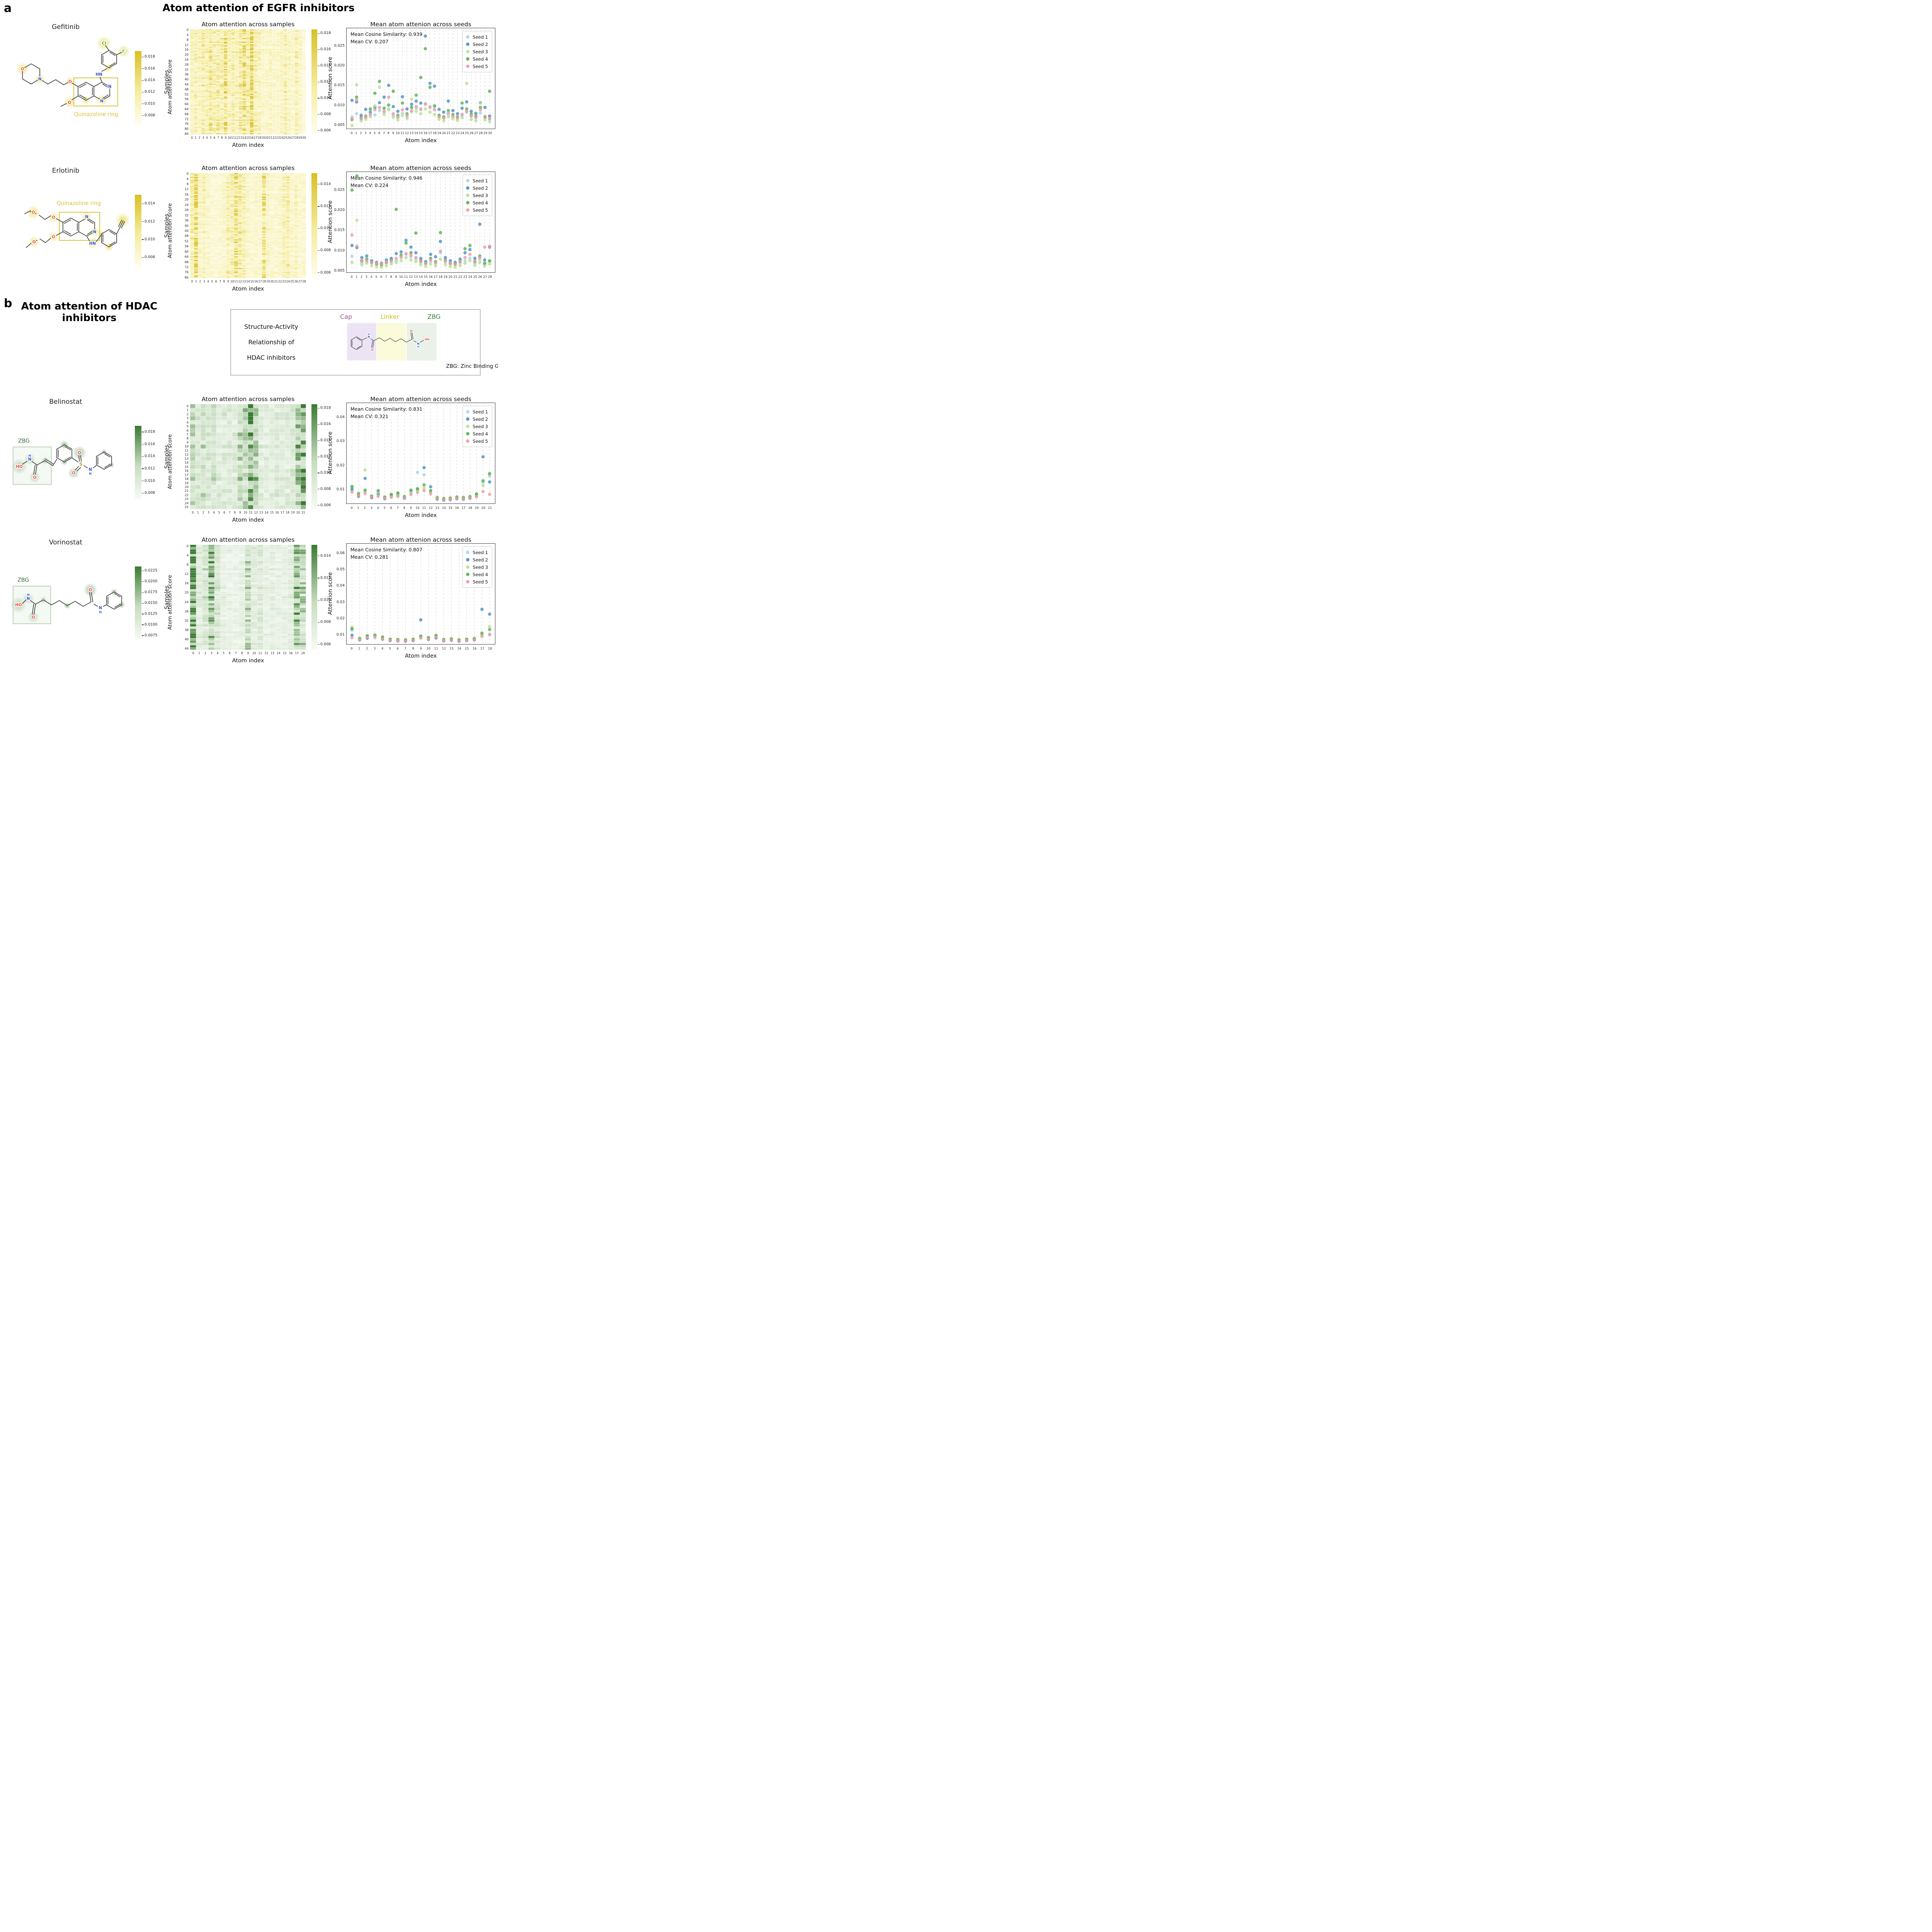 The height and width of the screenshot is (1932, 1932). What do you see at coordinates (482, 649) in the screenshot?
I see `scatter-xtick: 17` at bounding box center [482, 649].